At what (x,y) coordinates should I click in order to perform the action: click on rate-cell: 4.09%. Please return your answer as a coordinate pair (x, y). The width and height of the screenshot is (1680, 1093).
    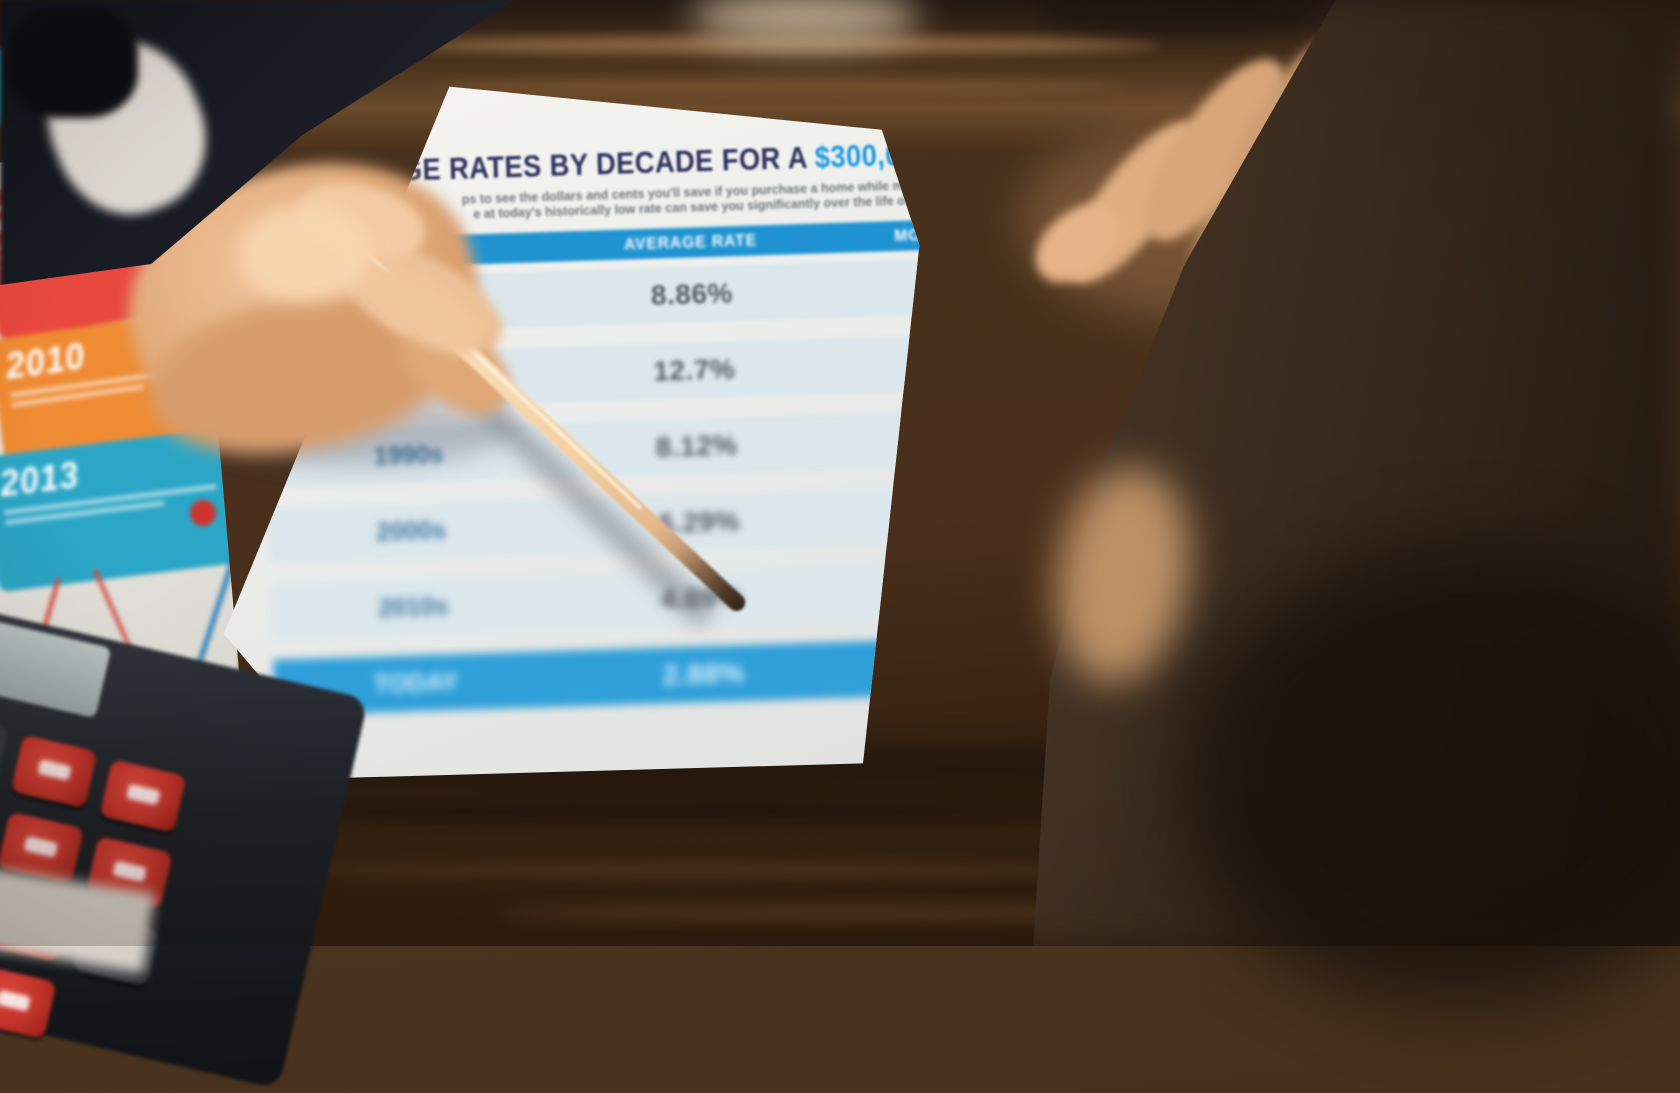
    Looking at the image, I should click on (701, 598).